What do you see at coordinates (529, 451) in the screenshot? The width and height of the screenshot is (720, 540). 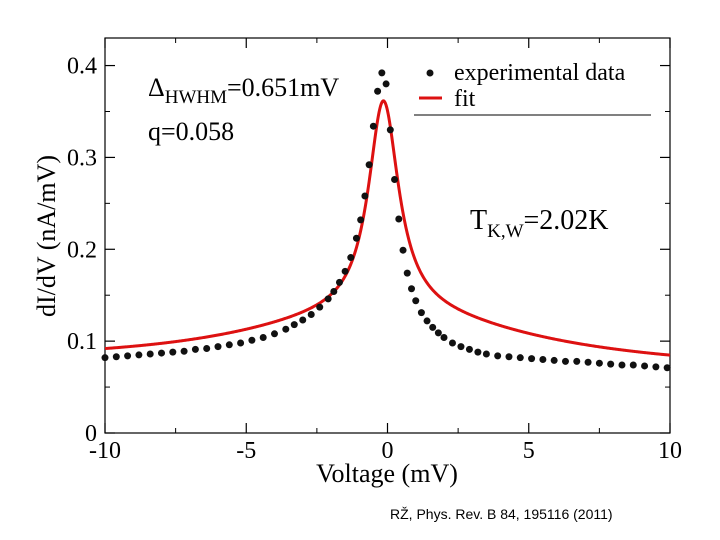 I see `x-tick-label: 5` at bounding box center [529, 451].